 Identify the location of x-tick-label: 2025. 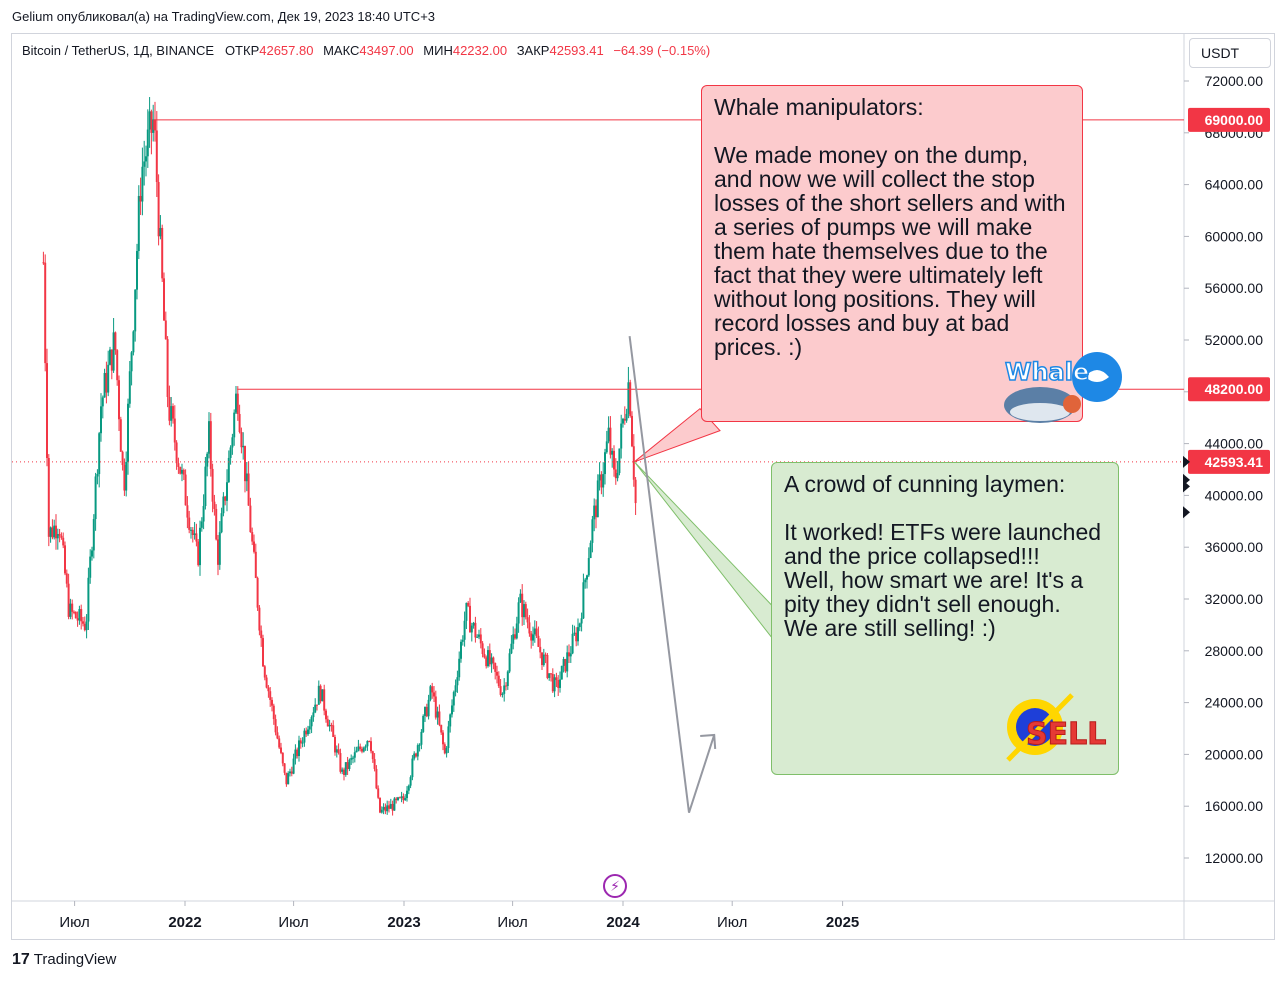
(842, 922).